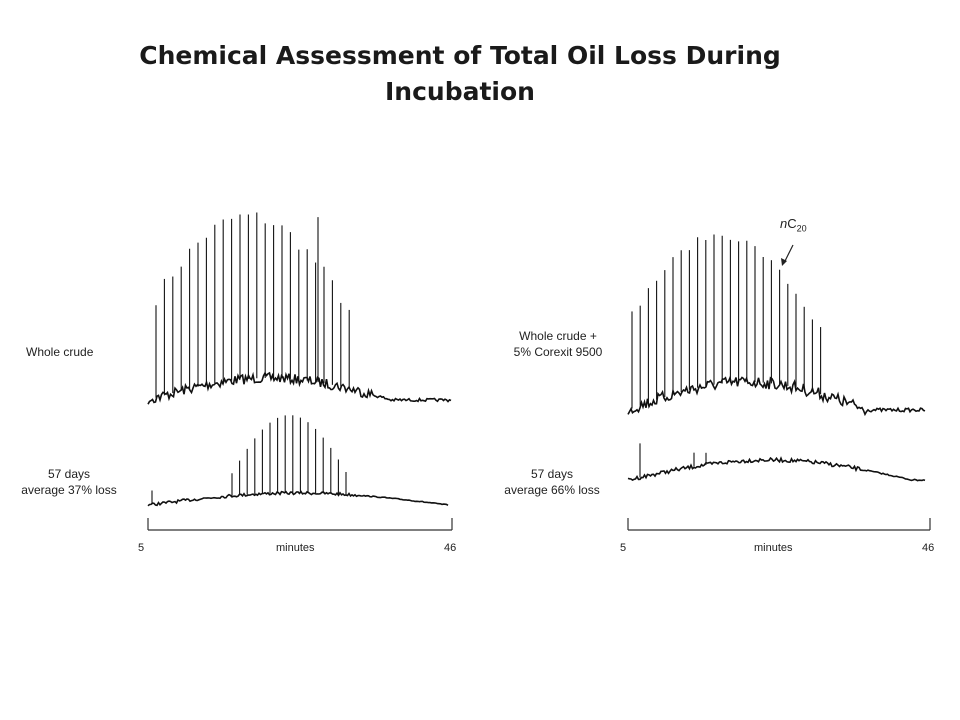  I want to click on series-label-57-days-66: 57 days average 66% loss, so click(552, 482).